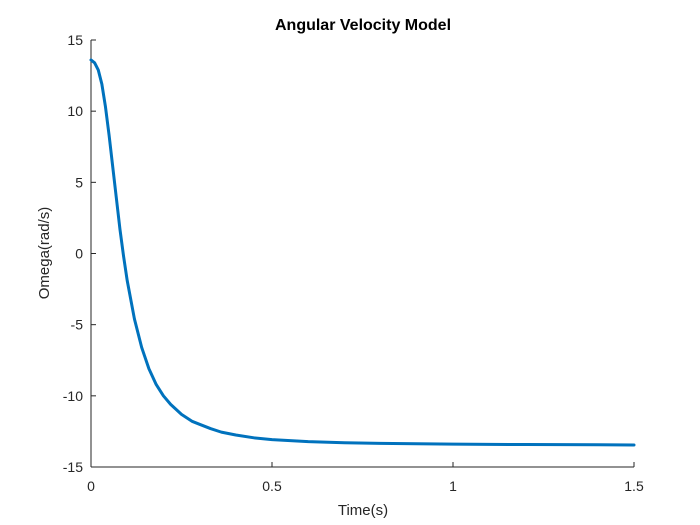  What do you see at coordinates (44, 253) in the screenshot?
I see `y-axis-label: Omega(rad/s)` at bounding box center [44, 253].